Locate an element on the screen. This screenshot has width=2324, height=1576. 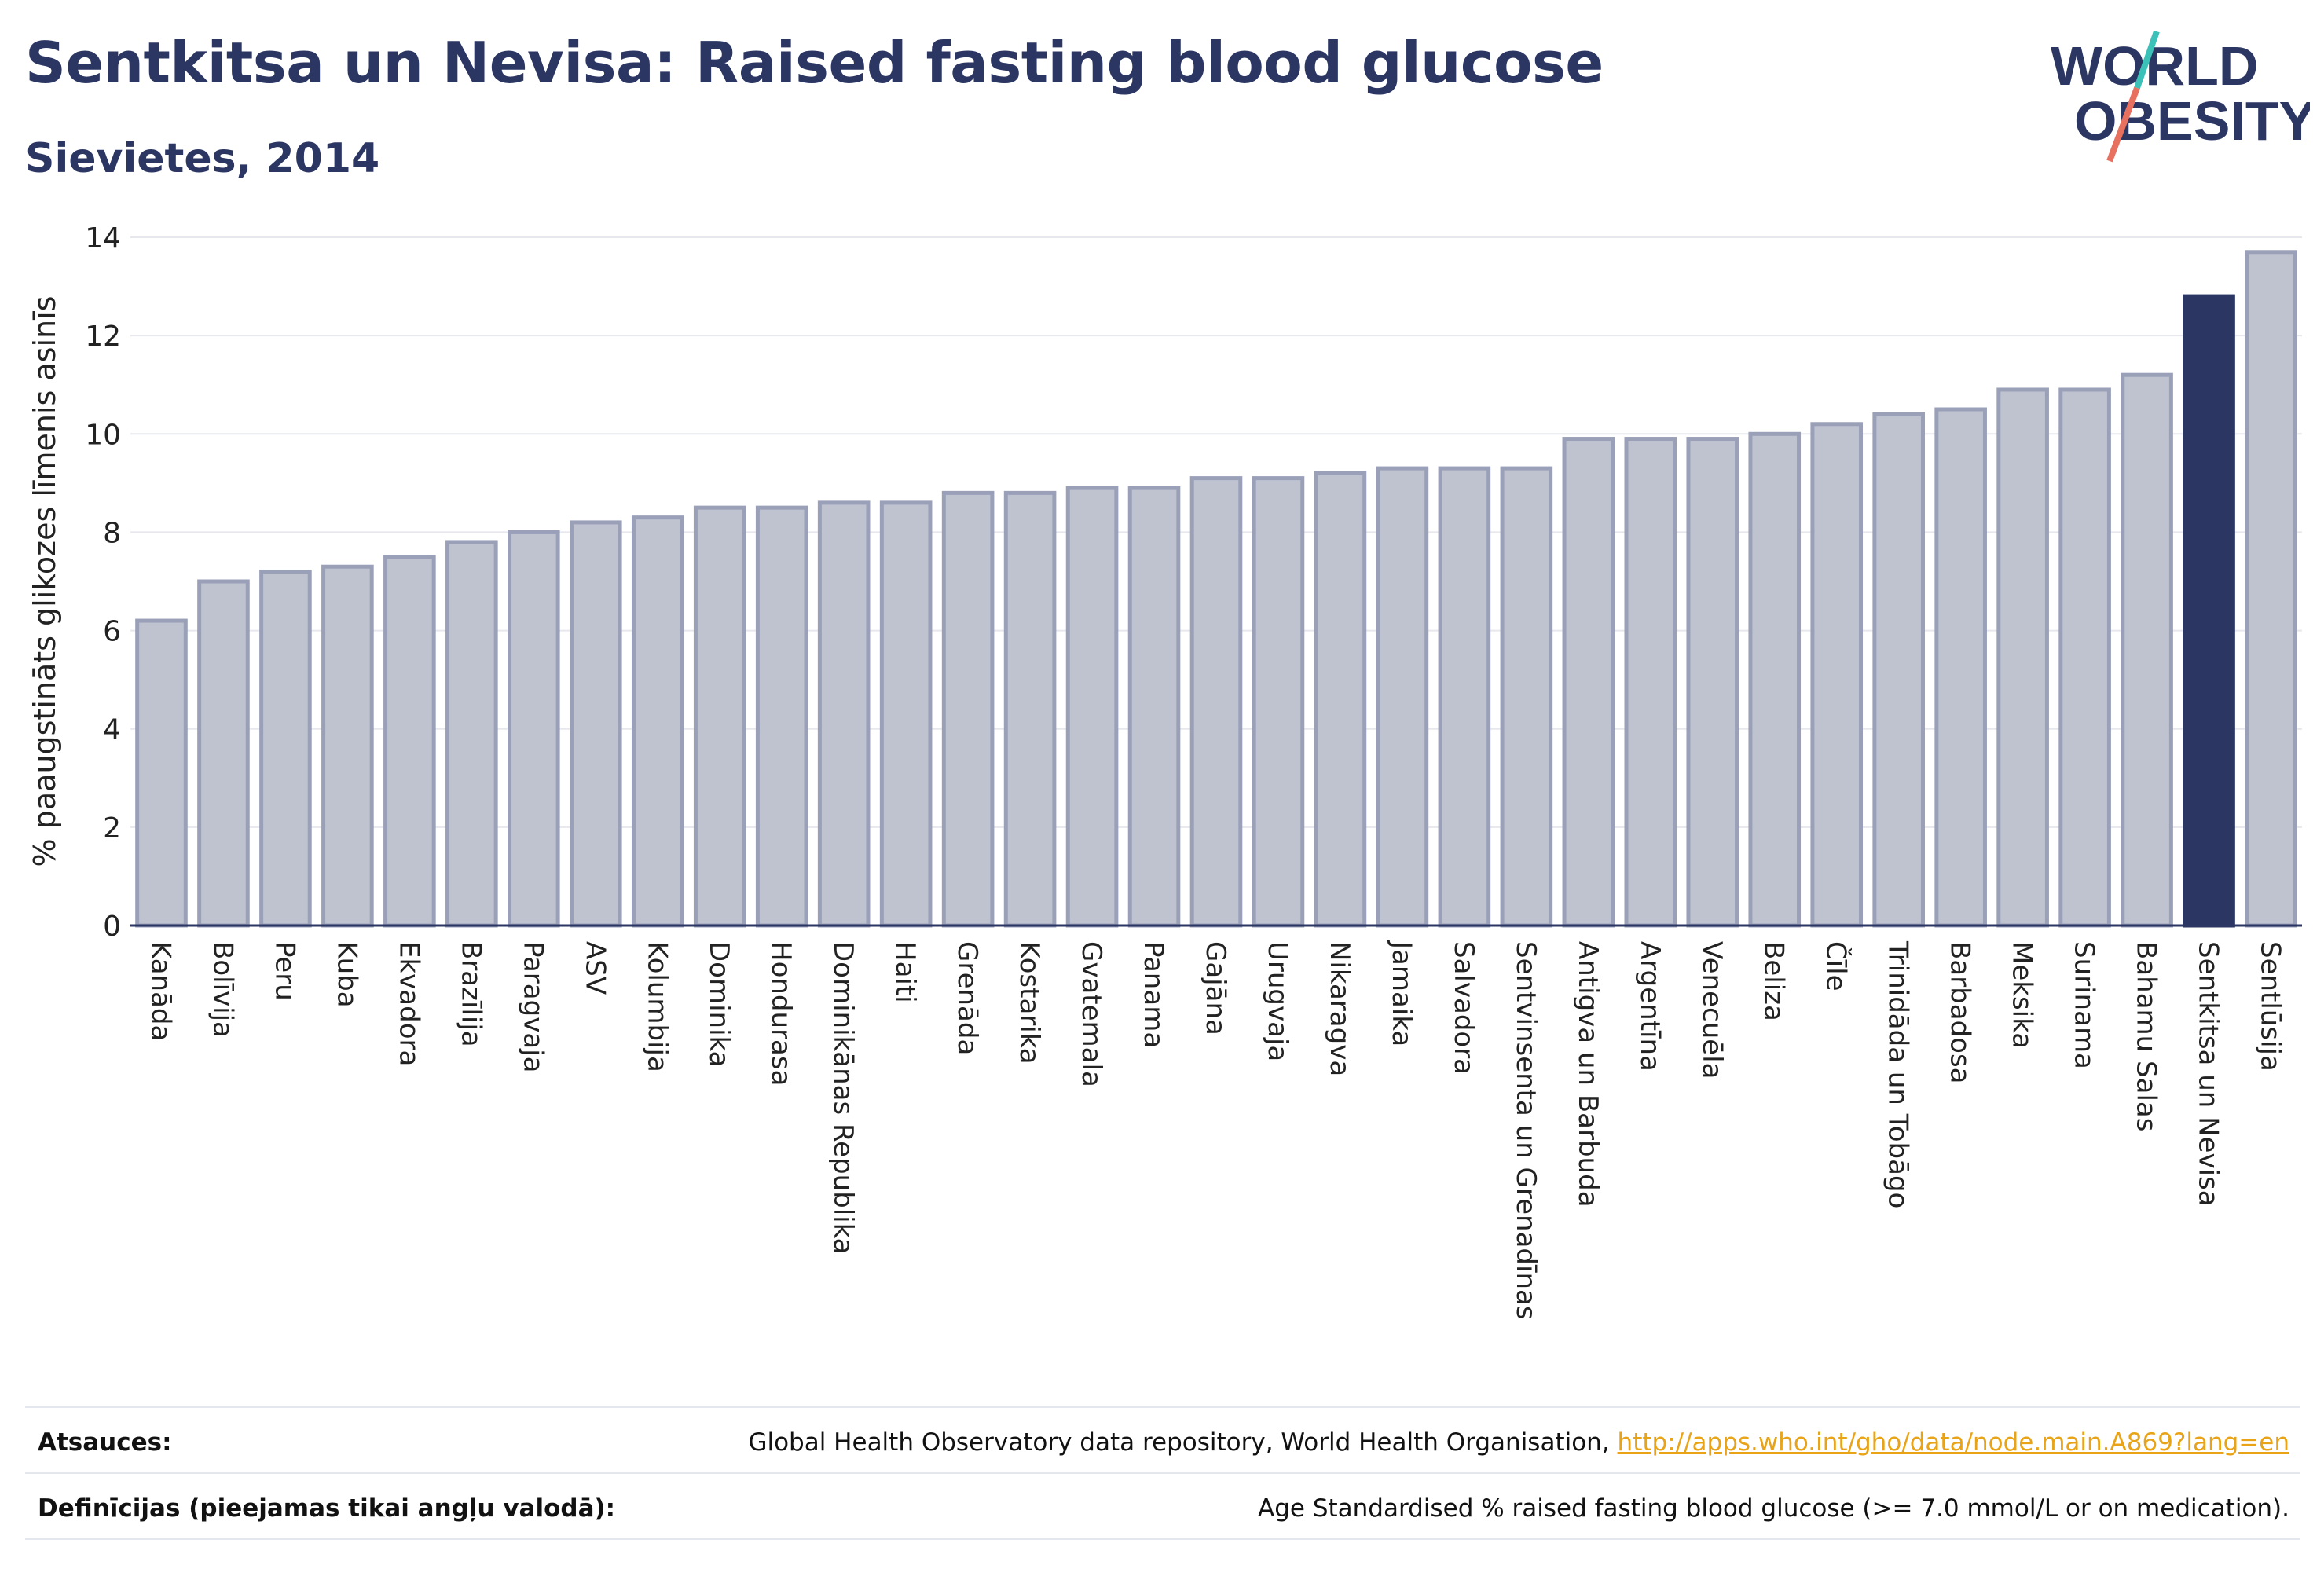
x-tick-label: Brazīlija is located at coordinates (470, 994).